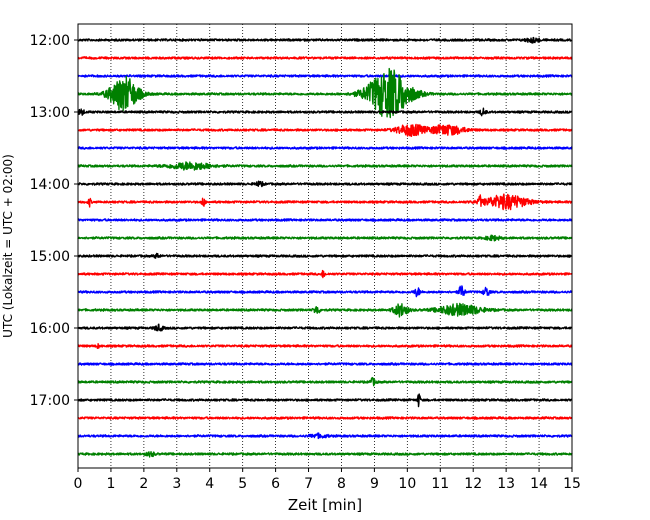 The height and width of the screenshot is (520, 650). Describe the element at coordinates (50, 113) in the screenshot. I see `y-tick-label: 13:00` at that location.